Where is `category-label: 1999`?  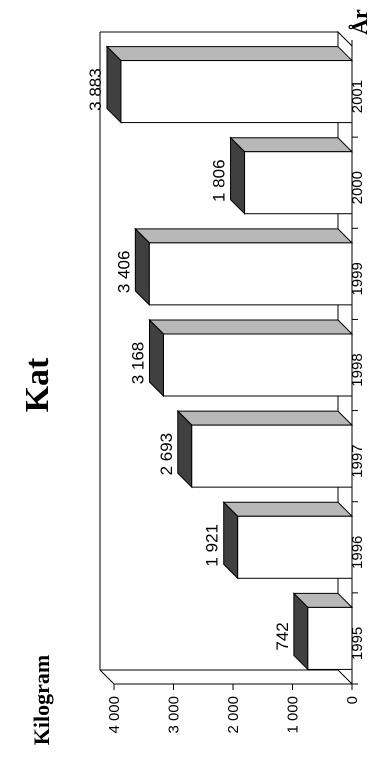 category-label: 1999 is located at coordinates (357, 278).